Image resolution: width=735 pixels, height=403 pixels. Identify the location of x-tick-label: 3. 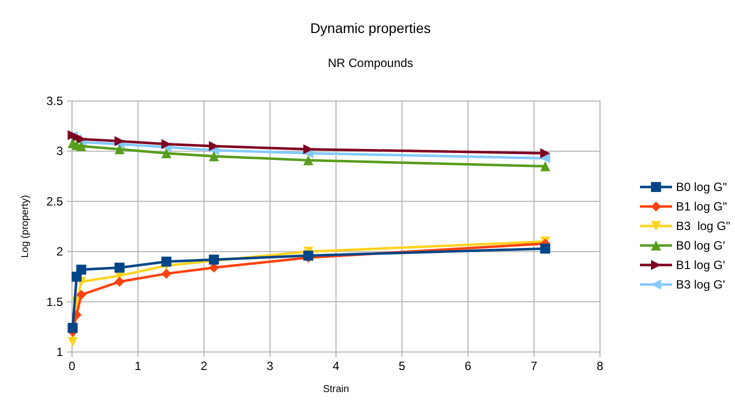
(270, 366).